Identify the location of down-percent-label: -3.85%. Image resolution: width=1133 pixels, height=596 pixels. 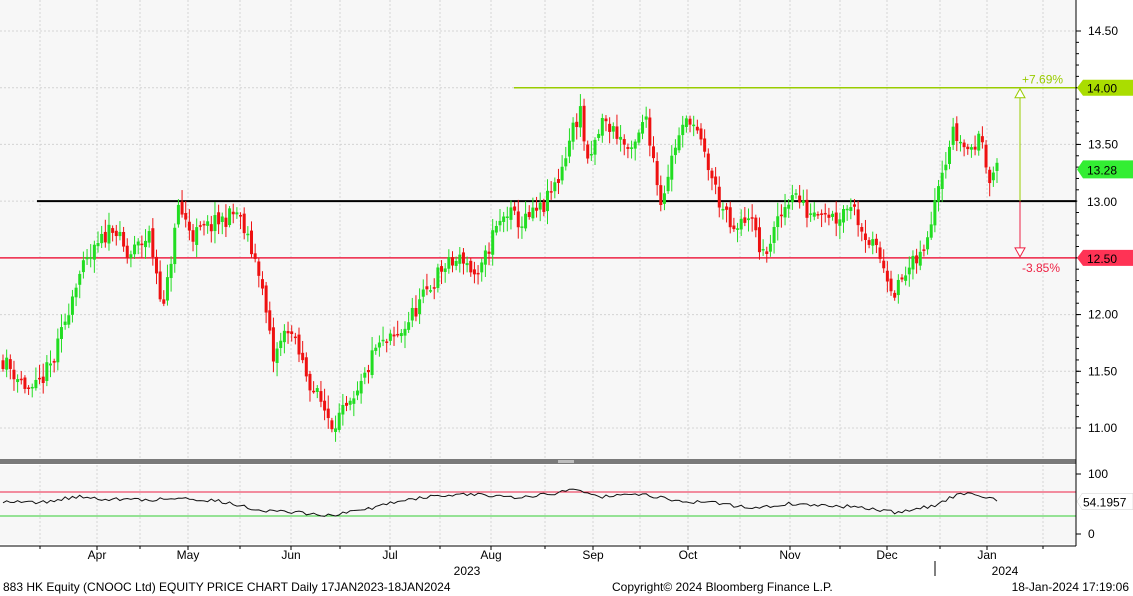
(1041, 268).